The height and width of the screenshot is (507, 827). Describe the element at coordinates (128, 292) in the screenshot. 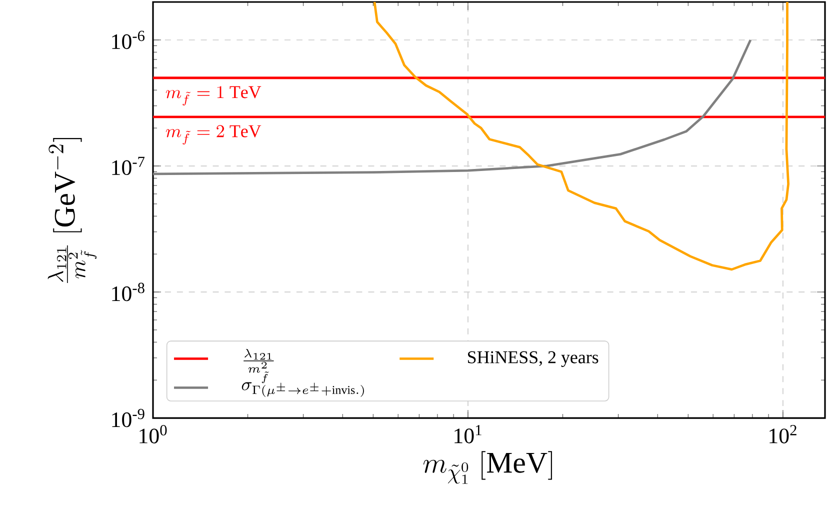

I see `y-tick-label: 10$^{-8}$` at that location.